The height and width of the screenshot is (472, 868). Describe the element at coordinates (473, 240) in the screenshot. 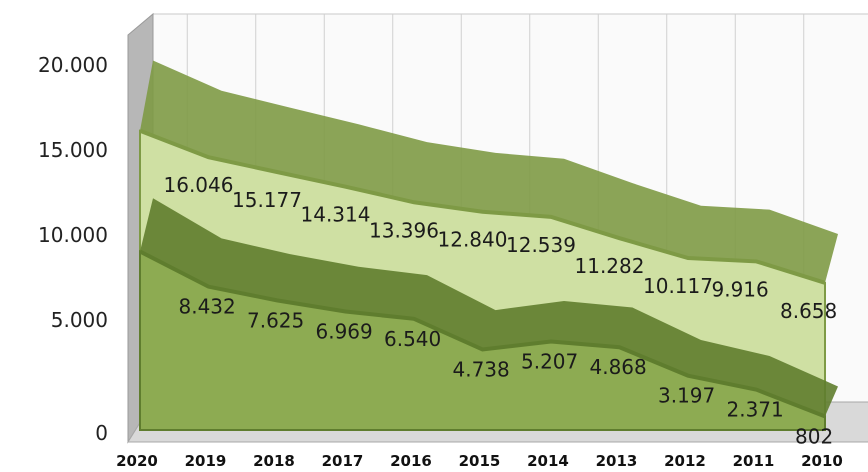

I see `data-label: 12.840` at that location.